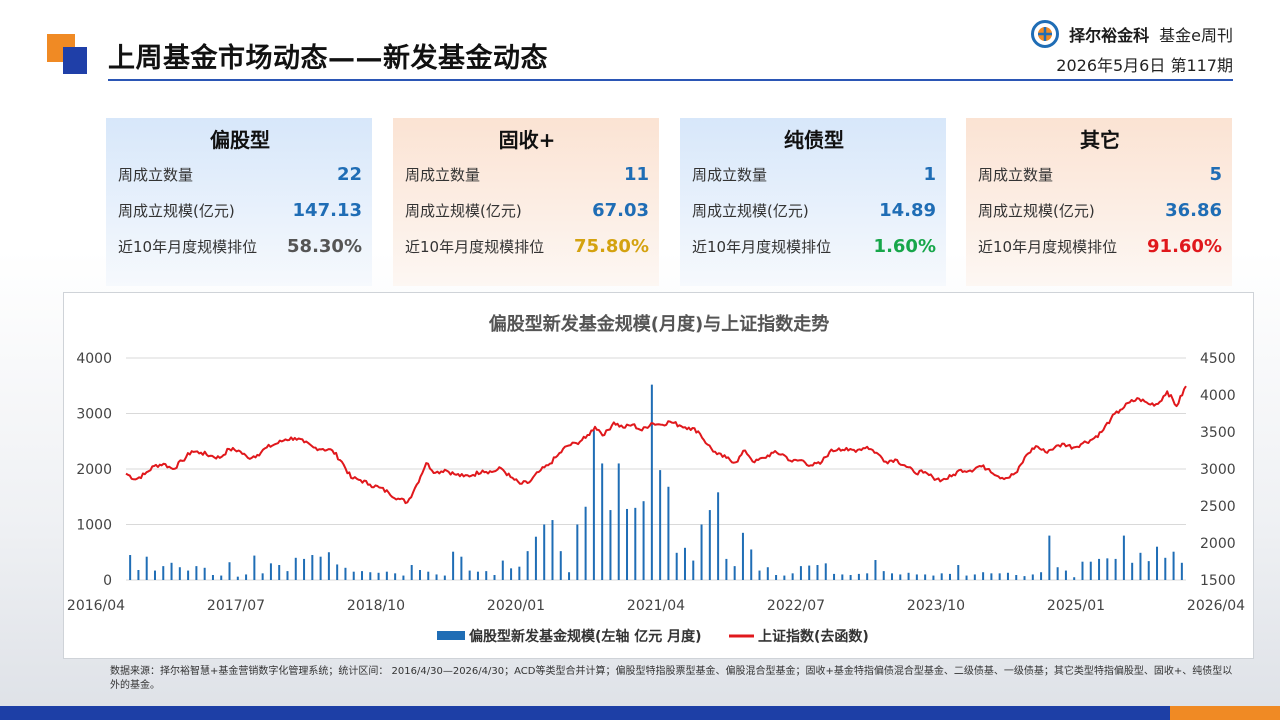 The image size is (1280, 720). What do you see at coordinates (904, 246) in the screenshot?
I see `row-value: 1.60%` at bounding box center [904, 246].